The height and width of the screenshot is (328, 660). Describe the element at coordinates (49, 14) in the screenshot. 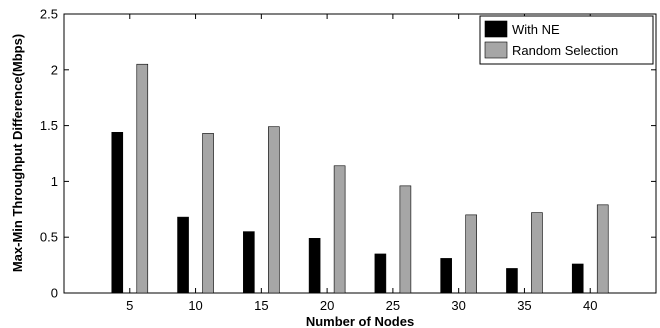

I see `y-tick-label: 2.5` at that location.